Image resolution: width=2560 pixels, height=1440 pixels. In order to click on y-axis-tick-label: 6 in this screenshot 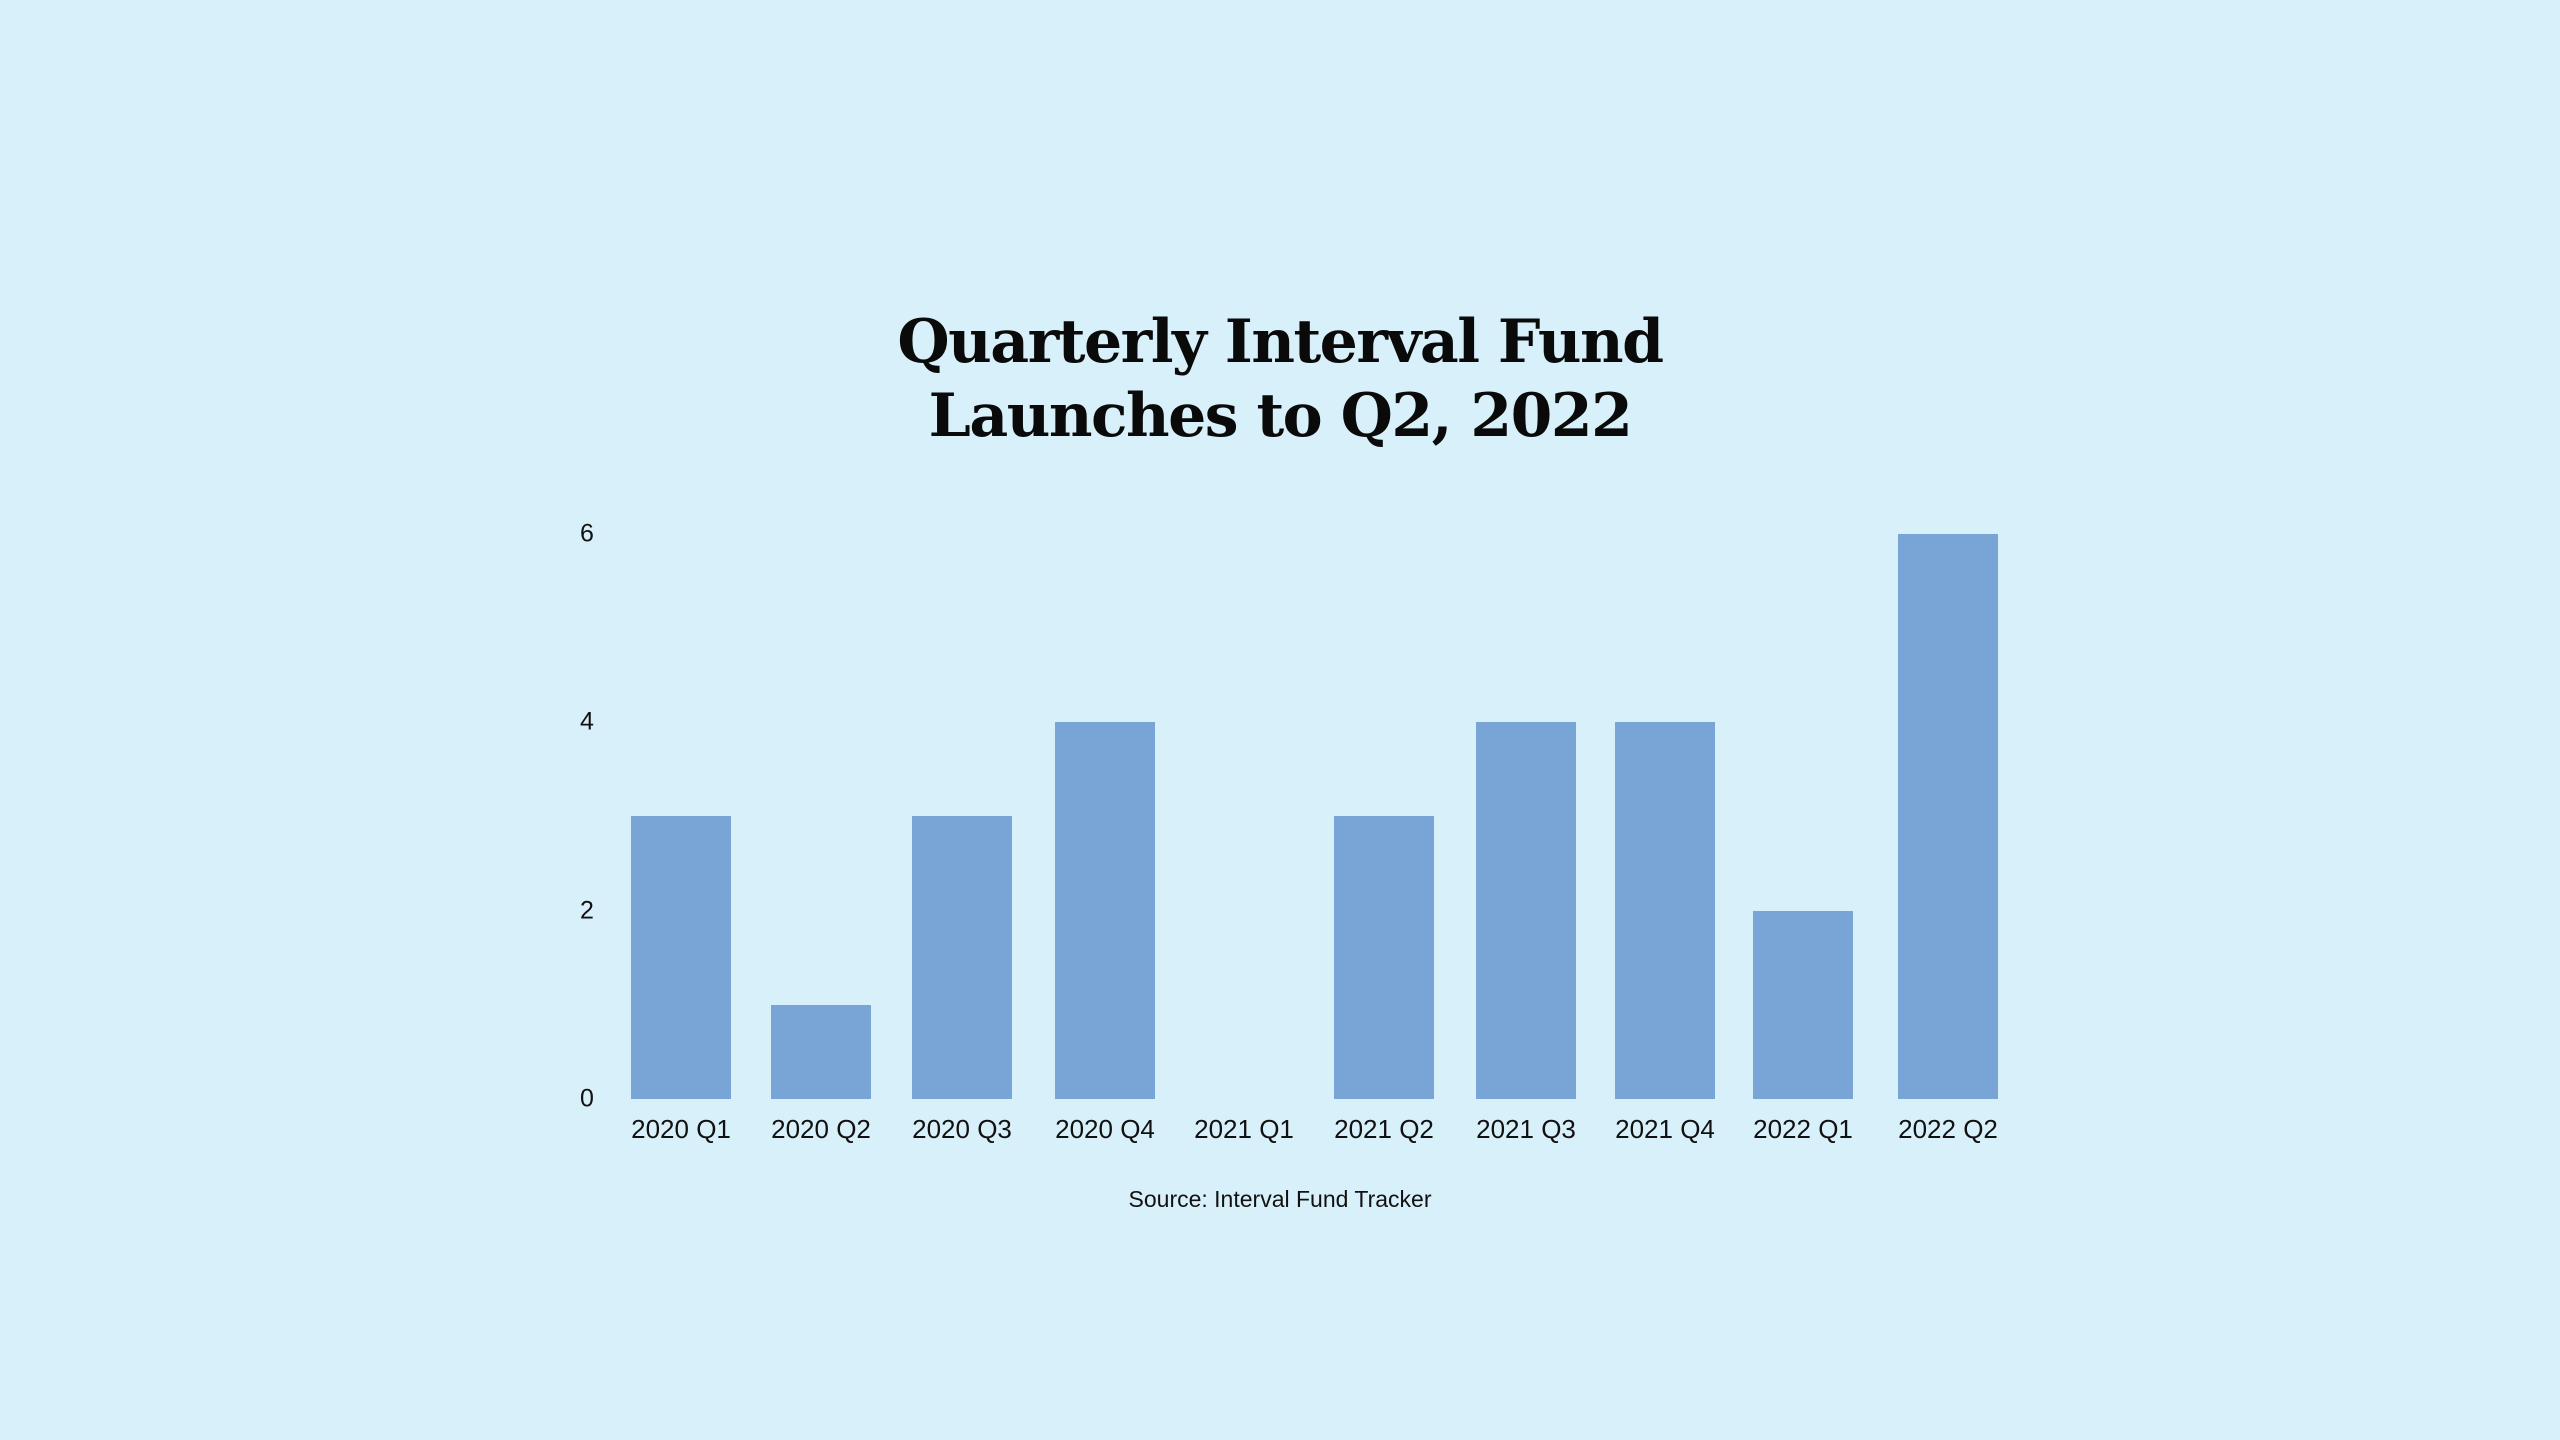, I will do `click(587, 533)`.